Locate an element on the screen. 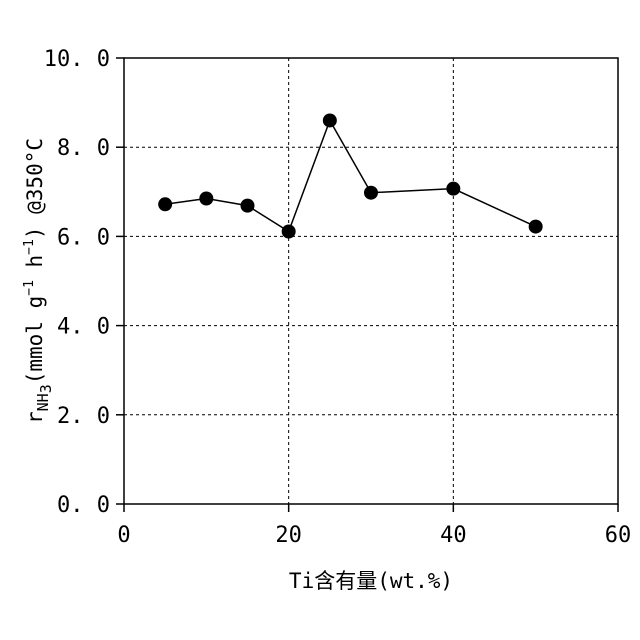 The width and height of the screenshot is (640, 640). y-axis-title-mid: h is located at coordinates (35, 267).